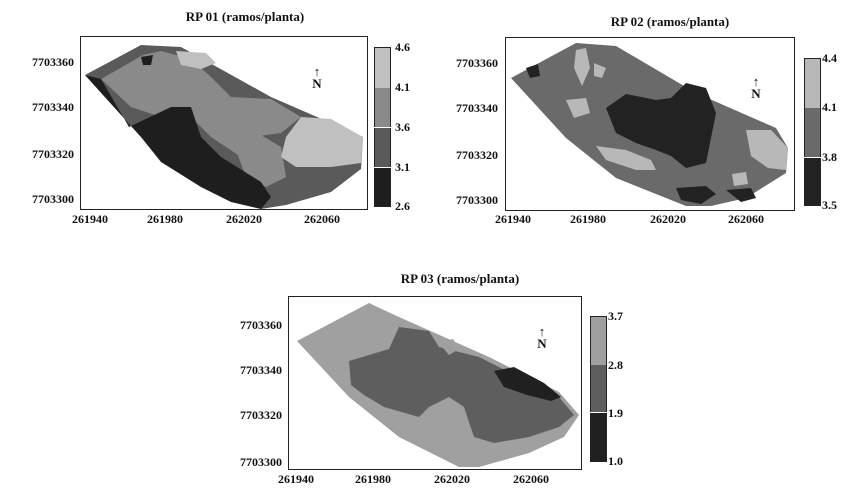  Describe the element at coordinates (829, 58) in the screenshot. I see `legend-label: 4.4` at that location.